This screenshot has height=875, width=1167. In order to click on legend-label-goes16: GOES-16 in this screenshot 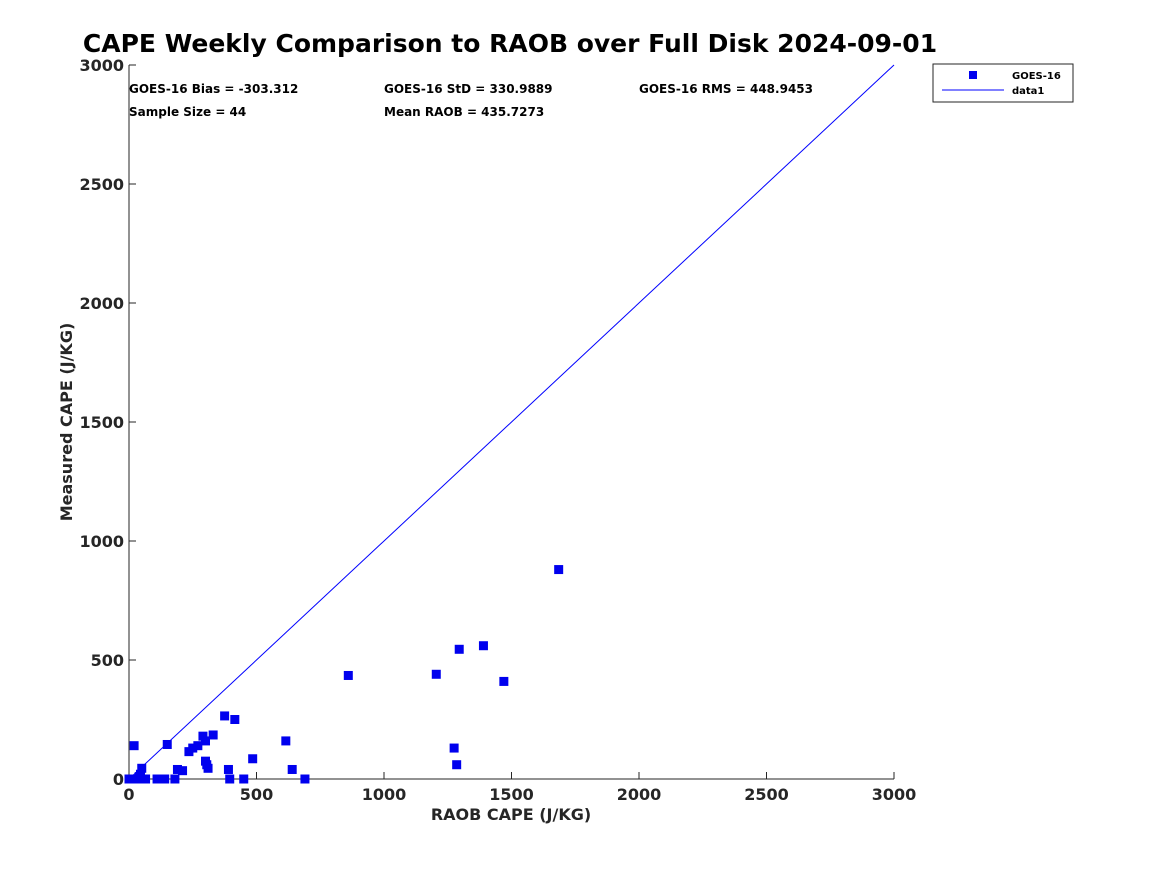, I will do `click(1036, 76)`.